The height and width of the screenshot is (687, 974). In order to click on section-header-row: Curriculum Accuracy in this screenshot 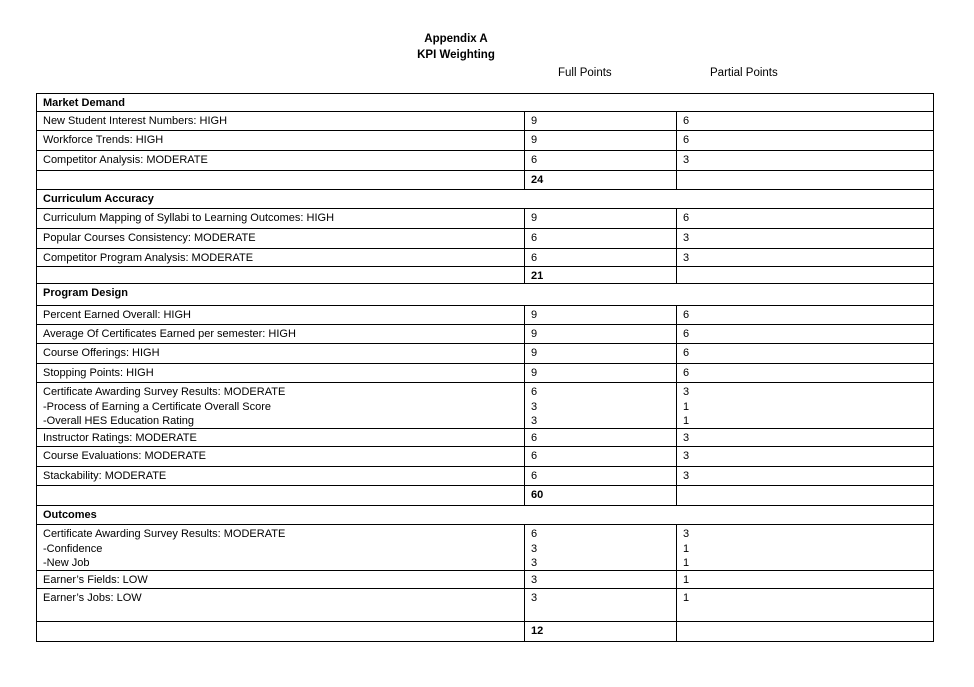, I will do `click(485, 199)`.